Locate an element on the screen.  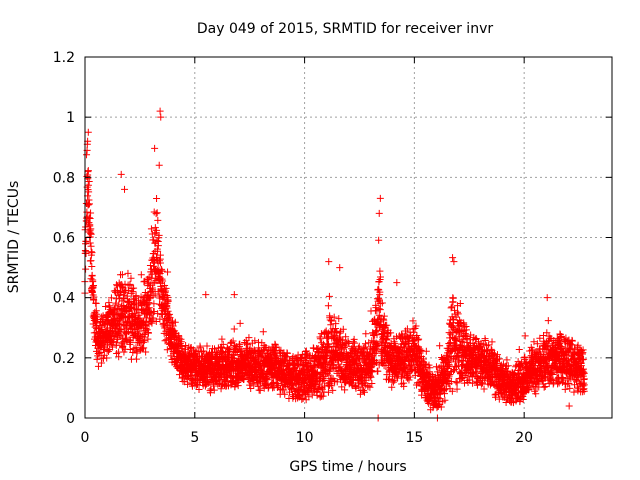
x-tick-label: 0 is located at coordinates (85, 438).